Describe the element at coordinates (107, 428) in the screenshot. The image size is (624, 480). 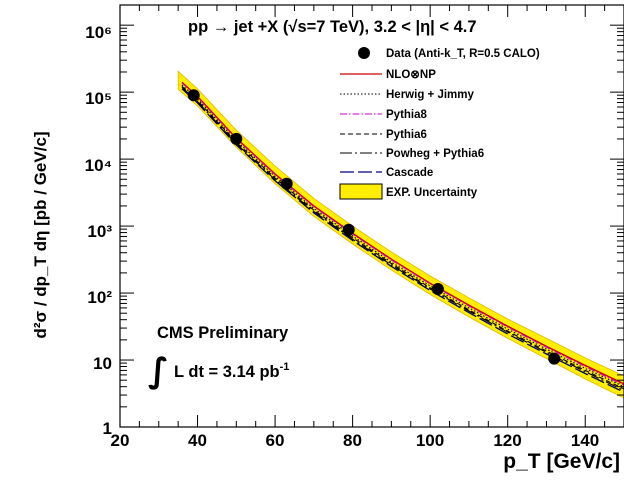
I see `y-tick-label: 1` at that location.